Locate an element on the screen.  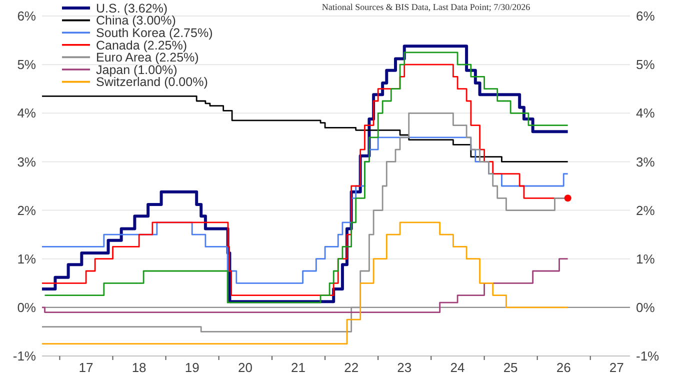
legend-label: Japan (1.00%) is located at coordinates (137, 69).